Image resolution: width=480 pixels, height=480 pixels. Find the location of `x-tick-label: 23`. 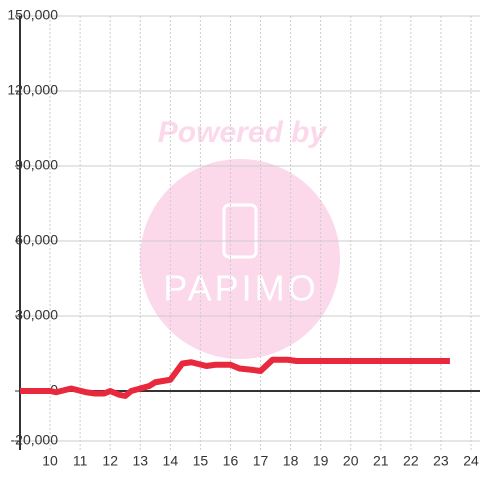

x-tick-label: 23 is located at coordinates (441, 461).